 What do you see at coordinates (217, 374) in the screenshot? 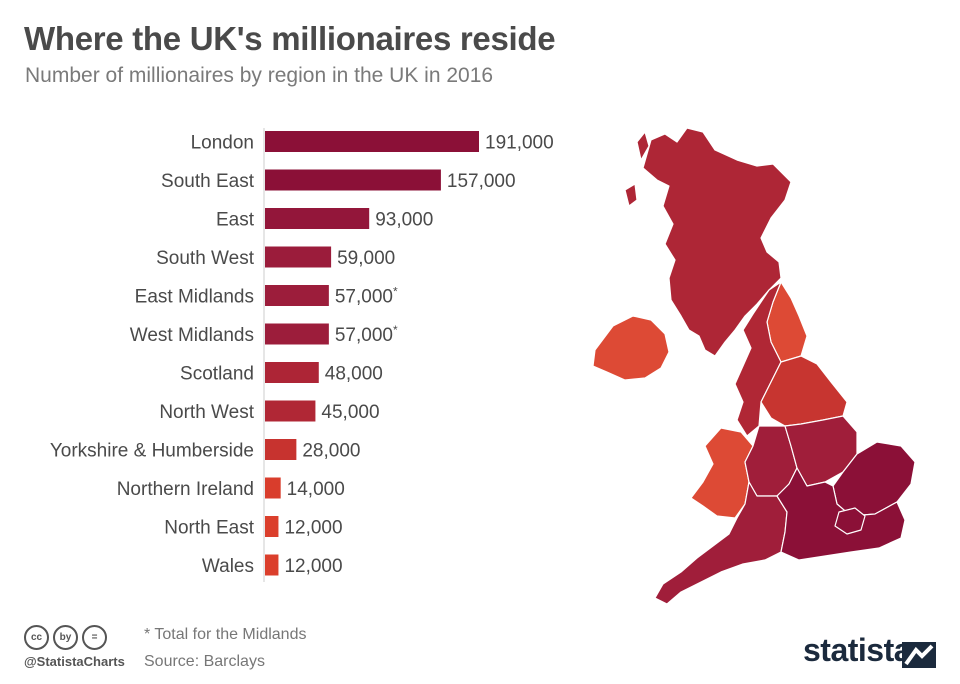
I see `category-label: Scotland` at bounding box center [217, 374].